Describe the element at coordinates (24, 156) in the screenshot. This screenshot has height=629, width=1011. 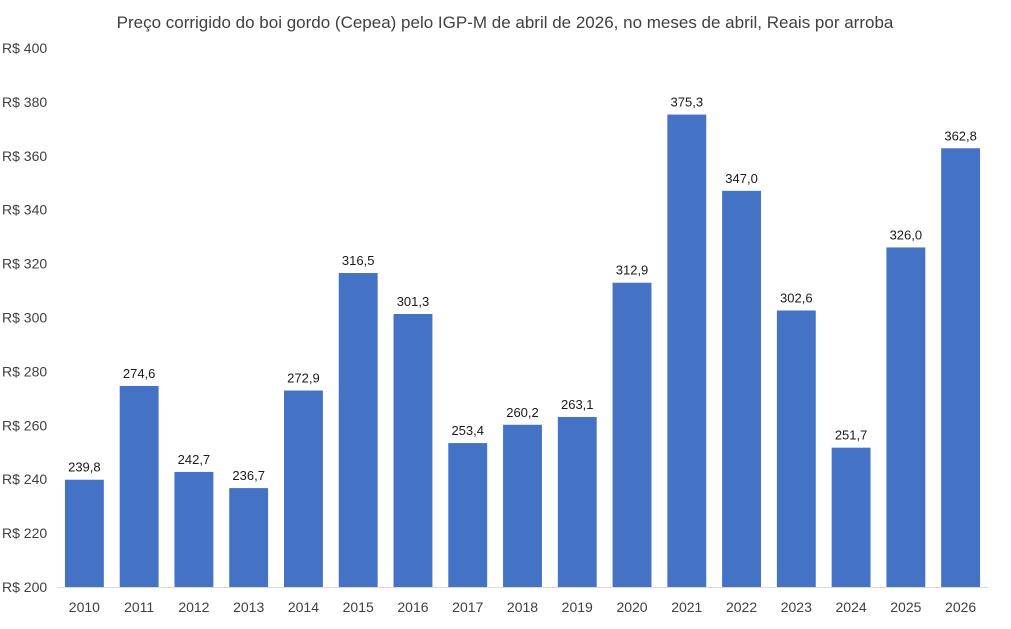
I see `y-tick-label: R$ 360` at that location.